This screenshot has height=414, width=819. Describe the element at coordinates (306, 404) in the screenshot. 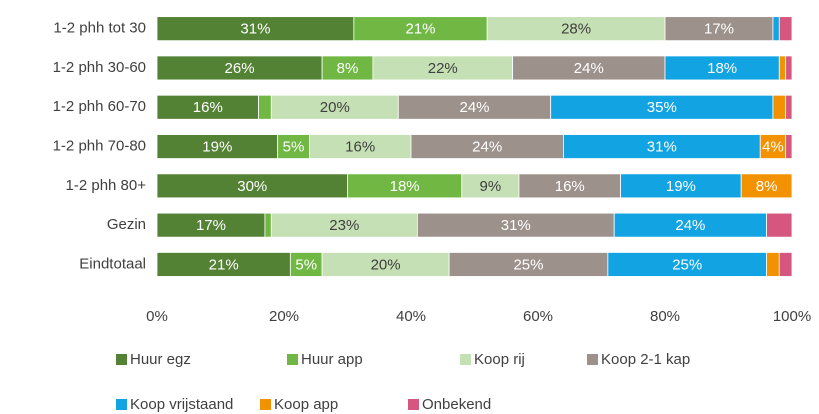

I see `legend-label: Koop app` at that location.